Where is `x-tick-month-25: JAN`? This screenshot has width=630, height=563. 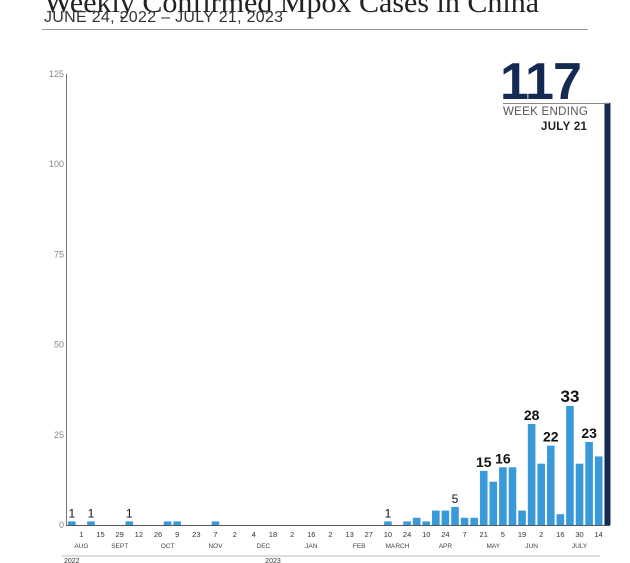
x-tick-month-25: JAN is located at coordinates (311, 546).